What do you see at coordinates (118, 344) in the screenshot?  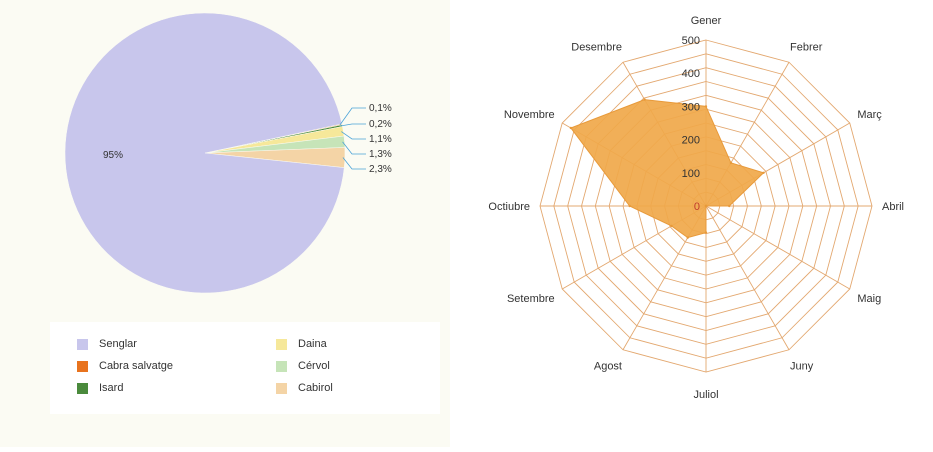 I see `legend-label: Senglar` at bounding box center [118, 344].